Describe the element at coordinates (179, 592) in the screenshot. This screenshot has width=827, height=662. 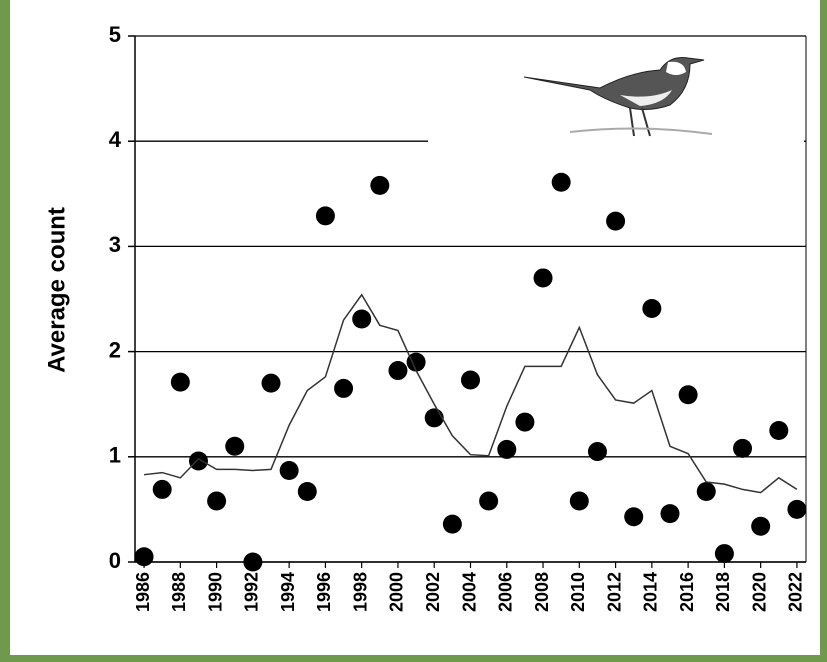
I see `x-tick-label: 1988` at that location.